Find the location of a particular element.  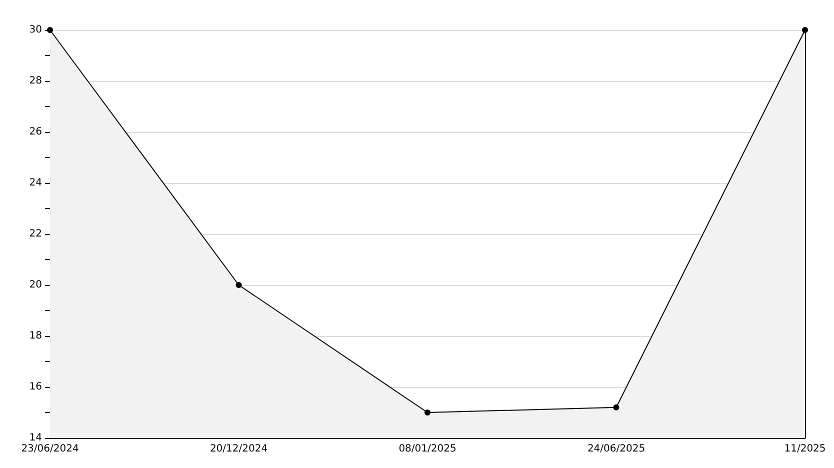

y-tick-label: 14 is located at coordinates (35, 438).